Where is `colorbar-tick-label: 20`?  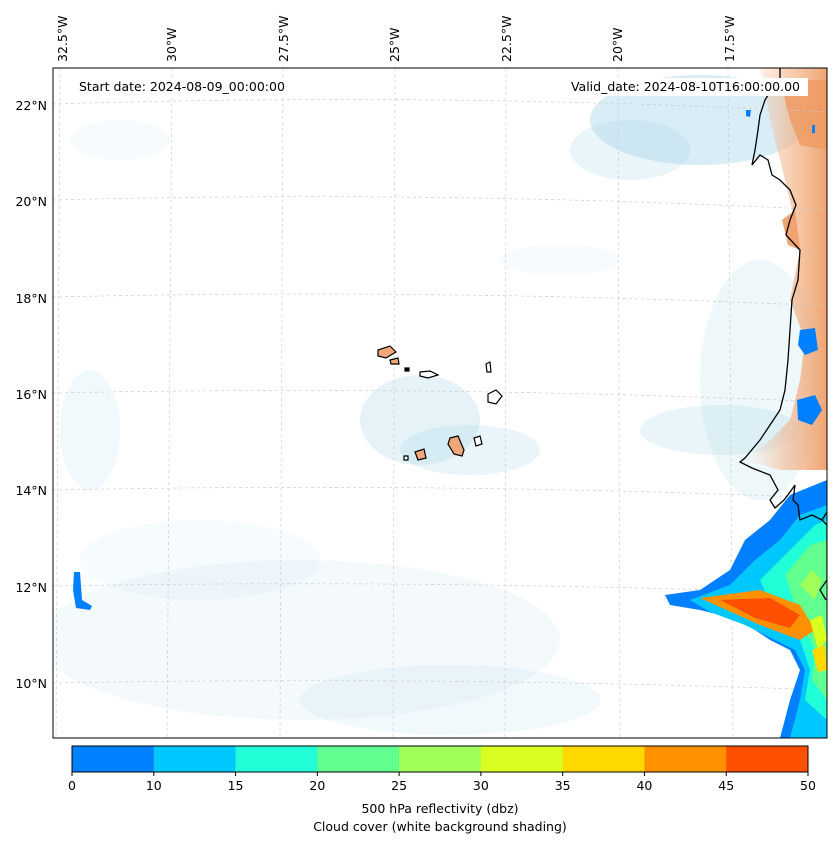
colorbar-tick-label: 20 is located at coordinates (317, 785).